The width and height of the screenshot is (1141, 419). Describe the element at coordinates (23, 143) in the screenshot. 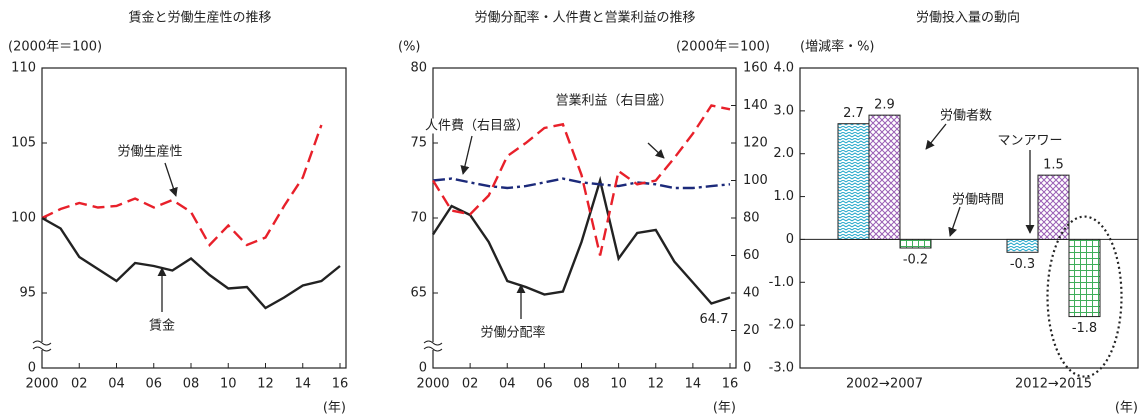

I see `y-tick-label: 105` at that location.